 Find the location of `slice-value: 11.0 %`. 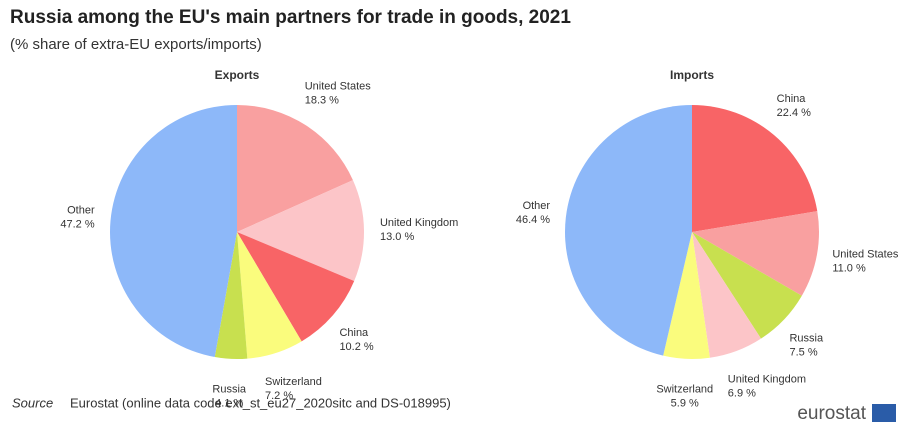

slice-value: 11.0 % is located at coordinates (849, 269).